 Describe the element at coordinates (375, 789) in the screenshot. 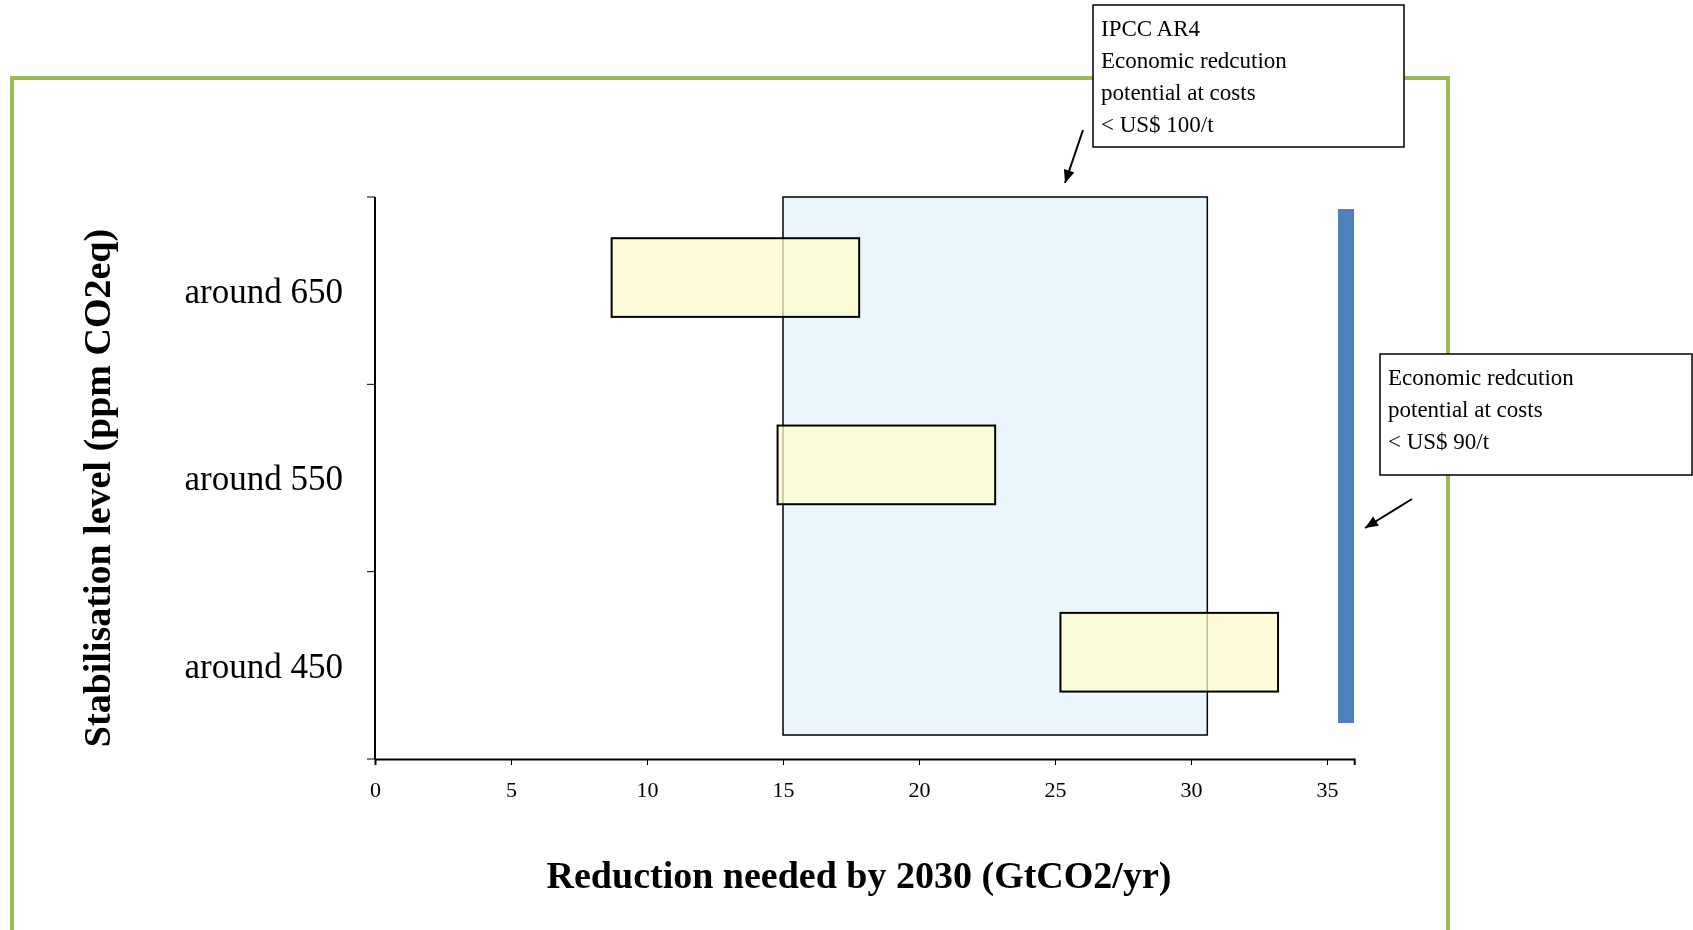

I see `x-tick-label: 0` at that location.